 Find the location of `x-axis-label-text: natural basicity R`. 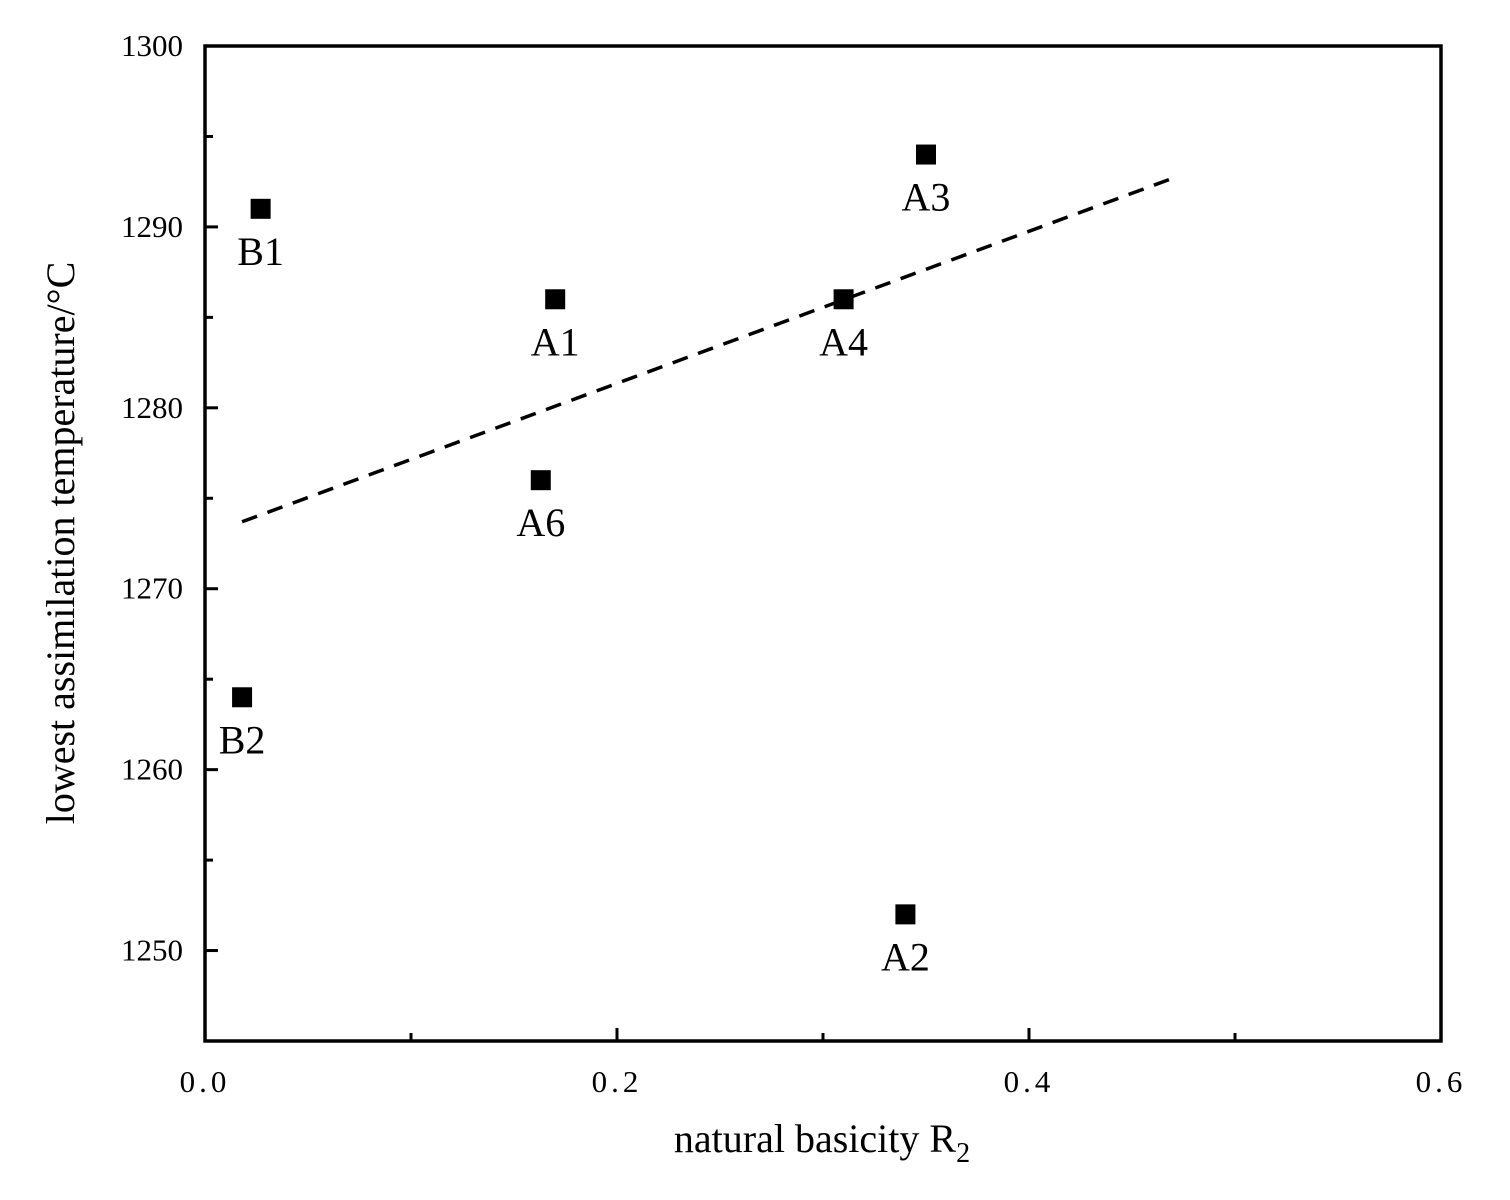

x-axis-label-text: natural basicity R is located at coordinates (815, 1138).